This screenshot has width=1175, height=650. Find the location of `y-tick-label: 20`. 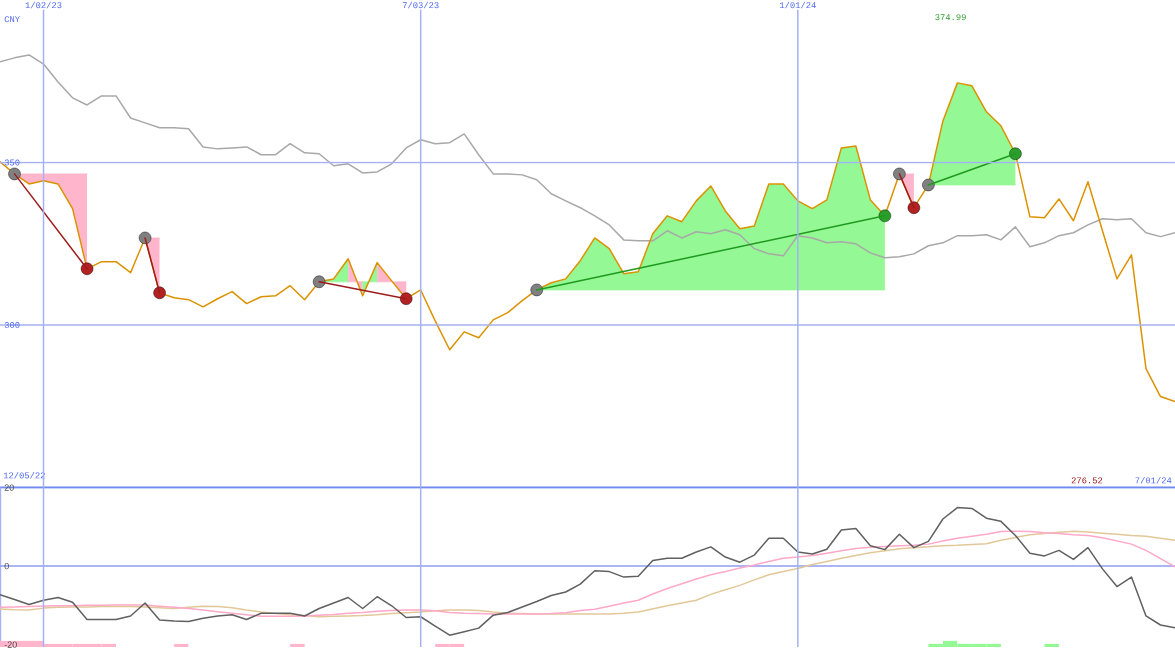

y-tick-label: 20 is located at coordinates (9, 487).